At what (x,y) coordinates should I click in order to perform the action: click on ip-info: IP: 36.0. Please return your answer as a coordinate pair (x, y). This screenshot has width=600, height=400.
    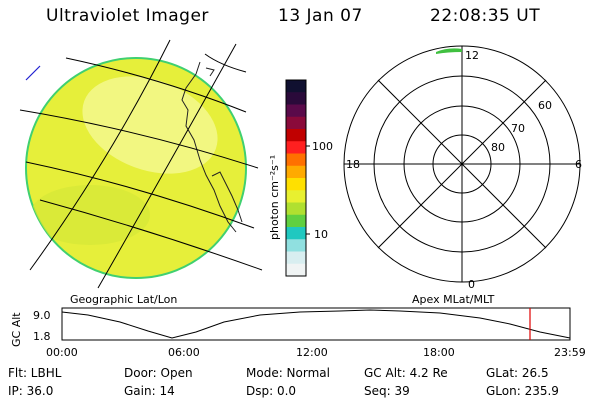
    Looking at the image, I should click on (31, 391).